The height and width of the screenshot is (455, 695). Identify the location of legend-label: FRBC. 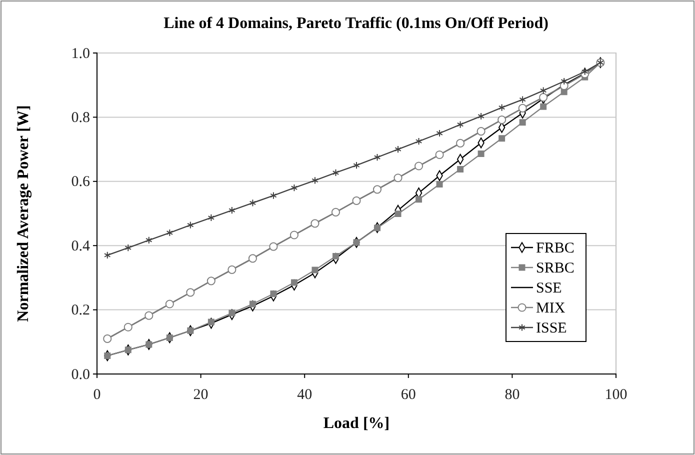
(555, 248).